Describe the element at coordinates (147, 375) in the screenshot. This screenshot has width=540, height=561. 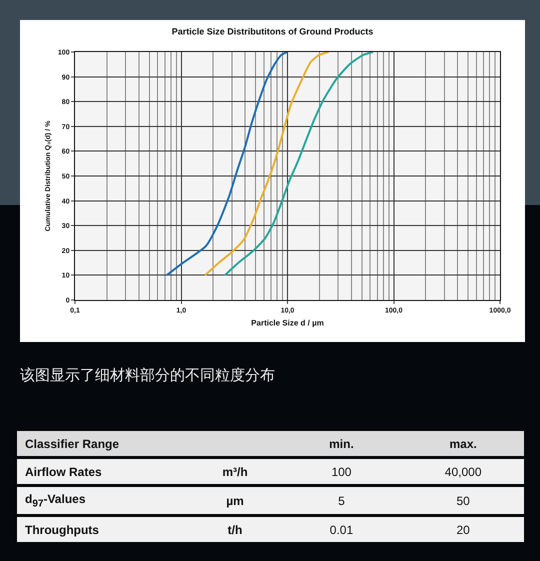
I see `text: 该图显示了细材料部分的不同粒度分布` at that location.